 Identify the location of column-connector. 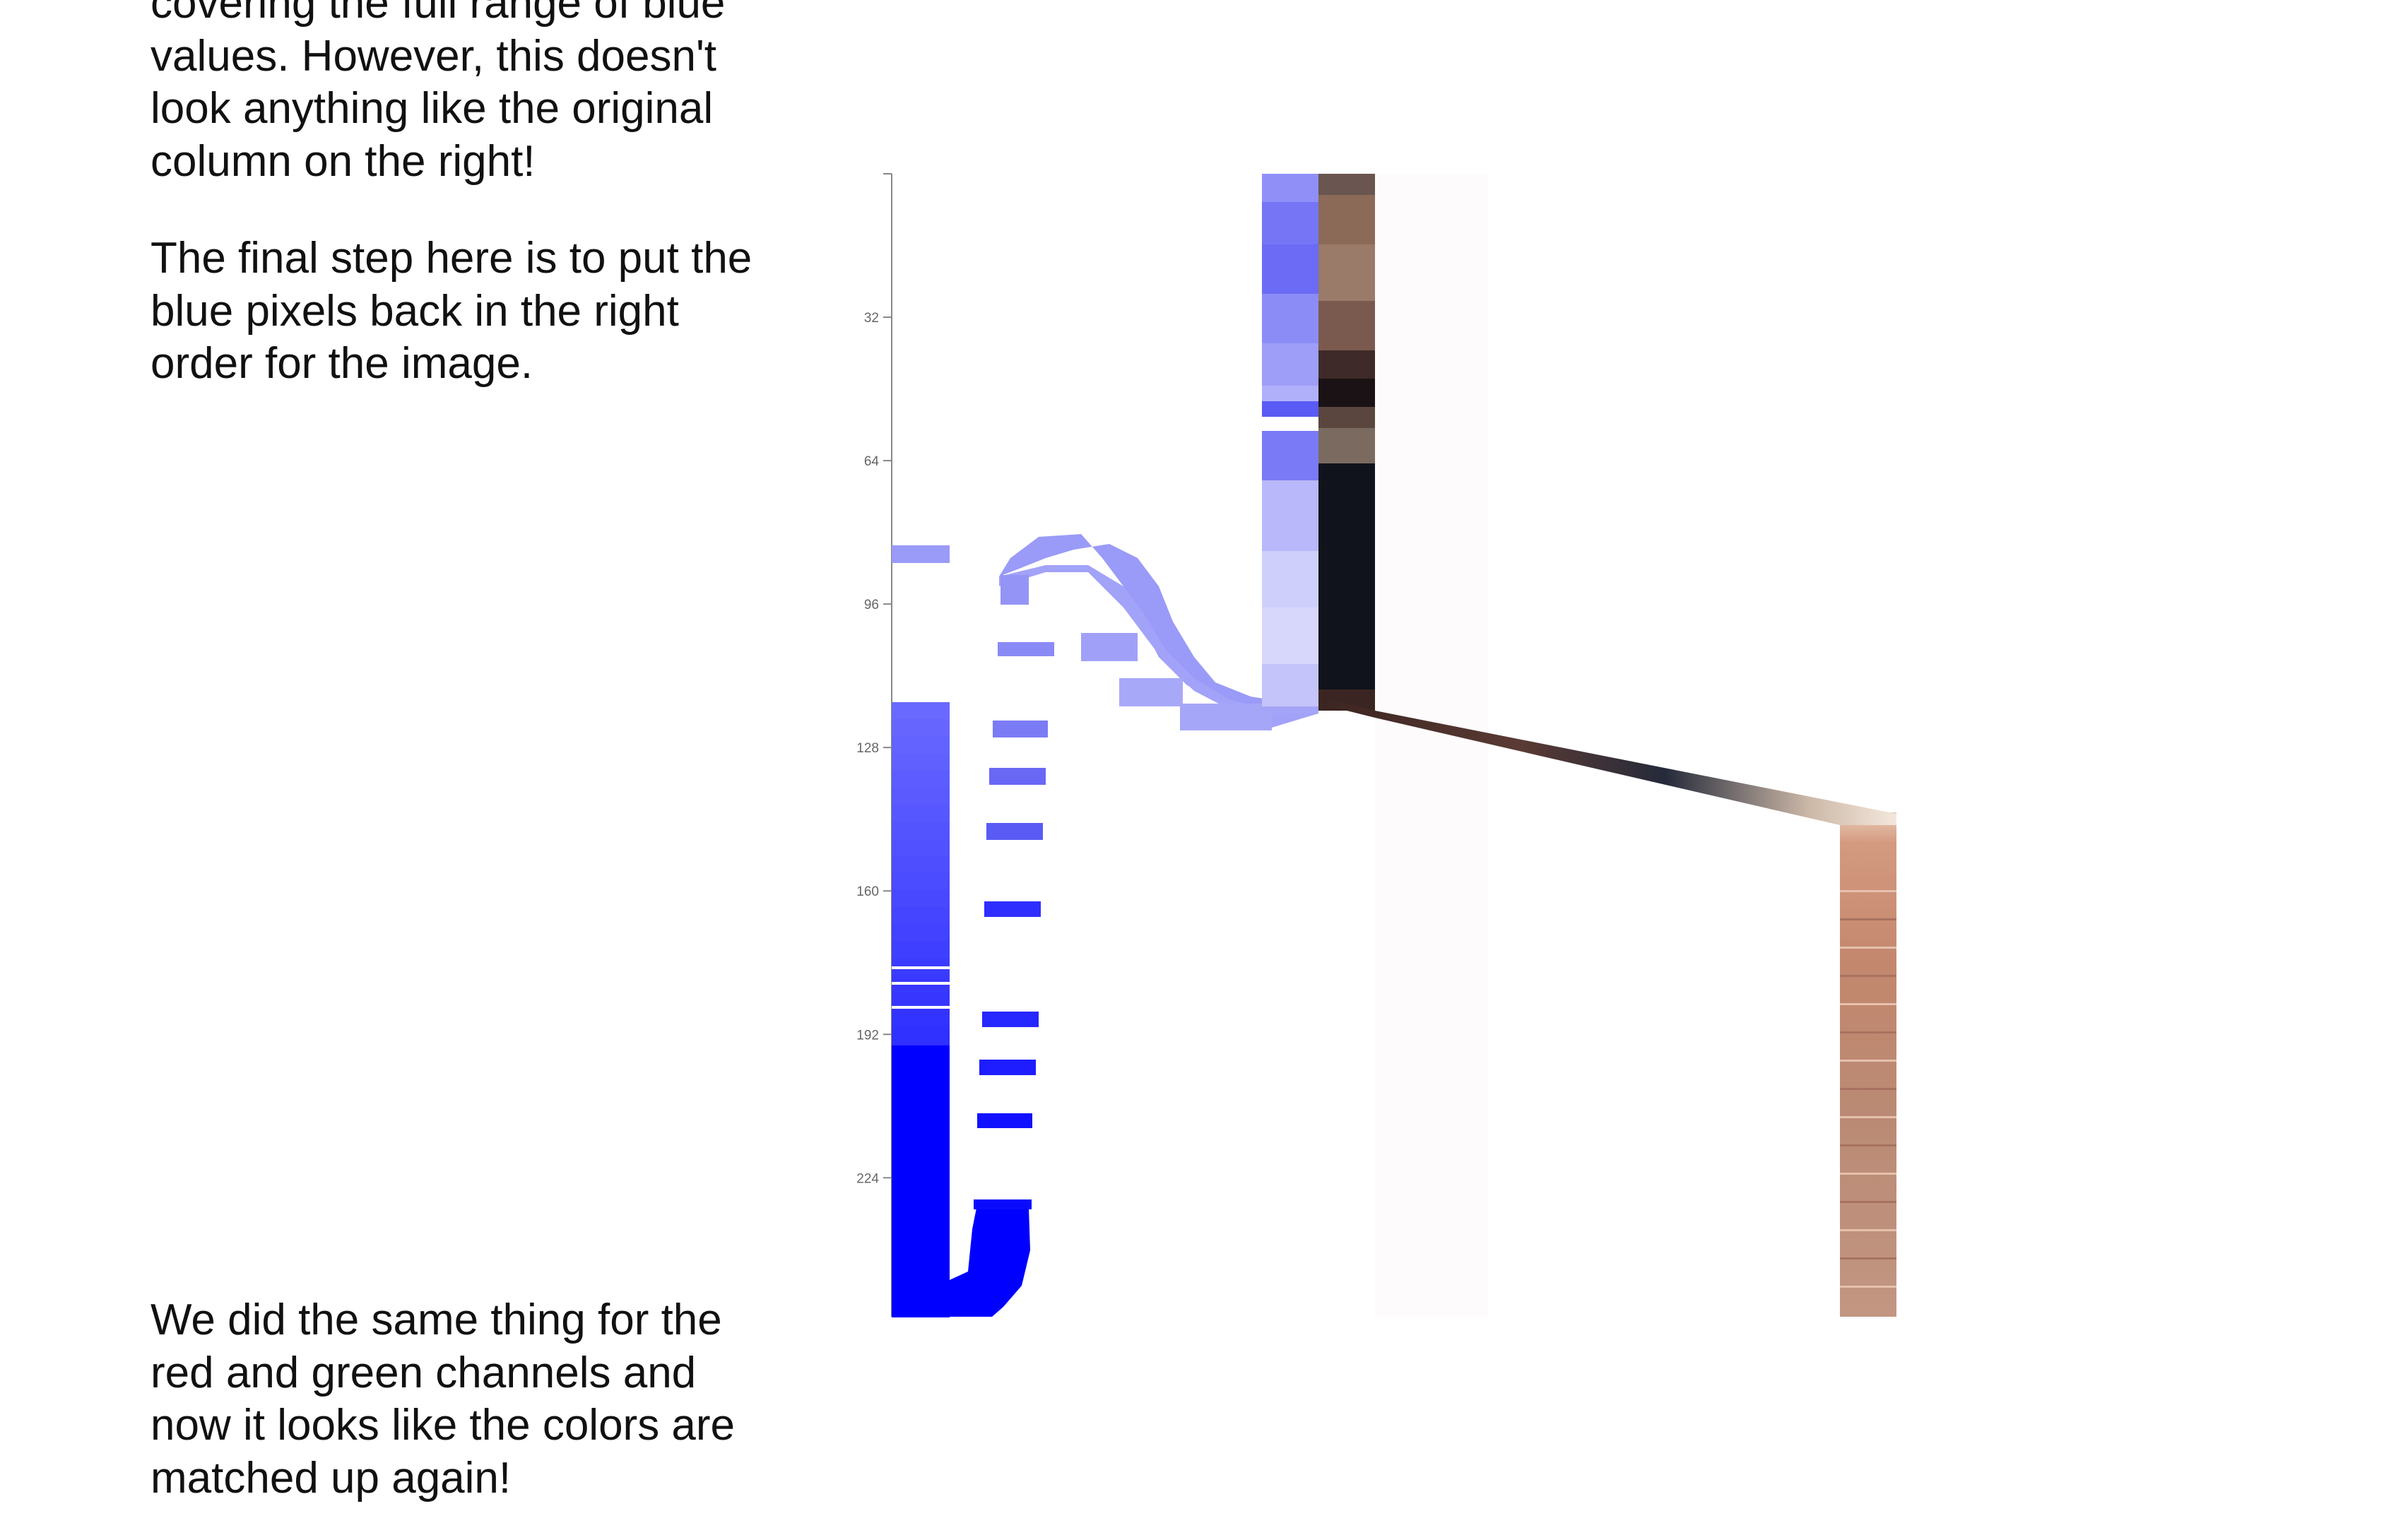
(1607, 761).